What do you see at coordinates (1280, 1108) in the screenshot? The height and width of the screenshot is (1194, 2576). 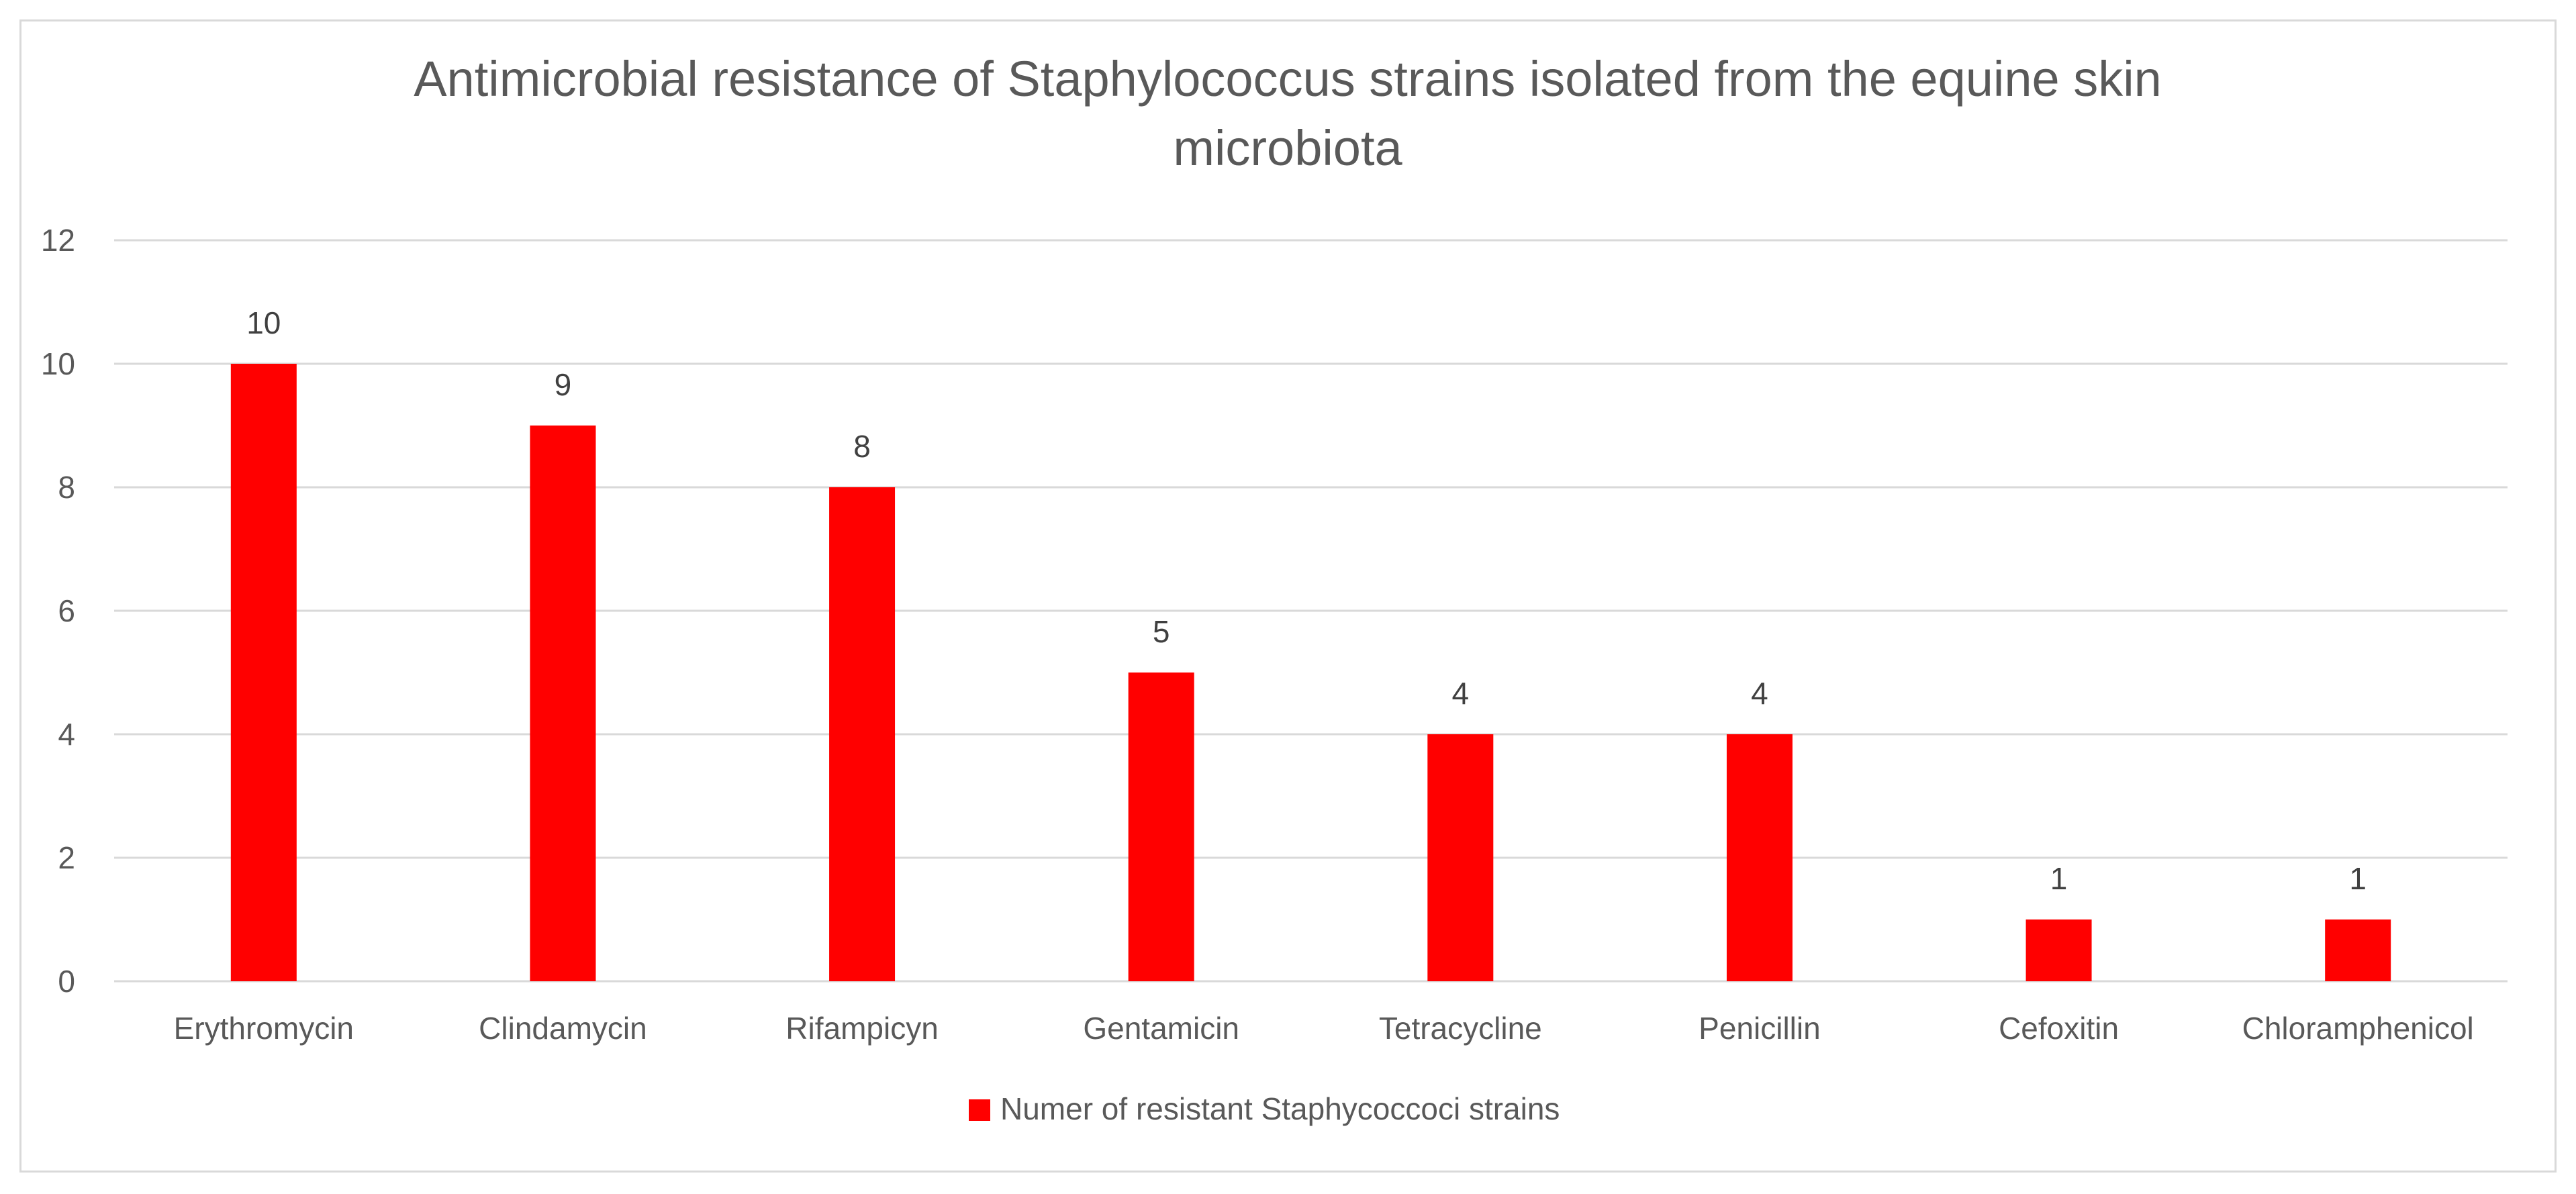 I see `legend-label: Numer of resistant Staphycoccoci strains` at bounding box center [1280, 1108].